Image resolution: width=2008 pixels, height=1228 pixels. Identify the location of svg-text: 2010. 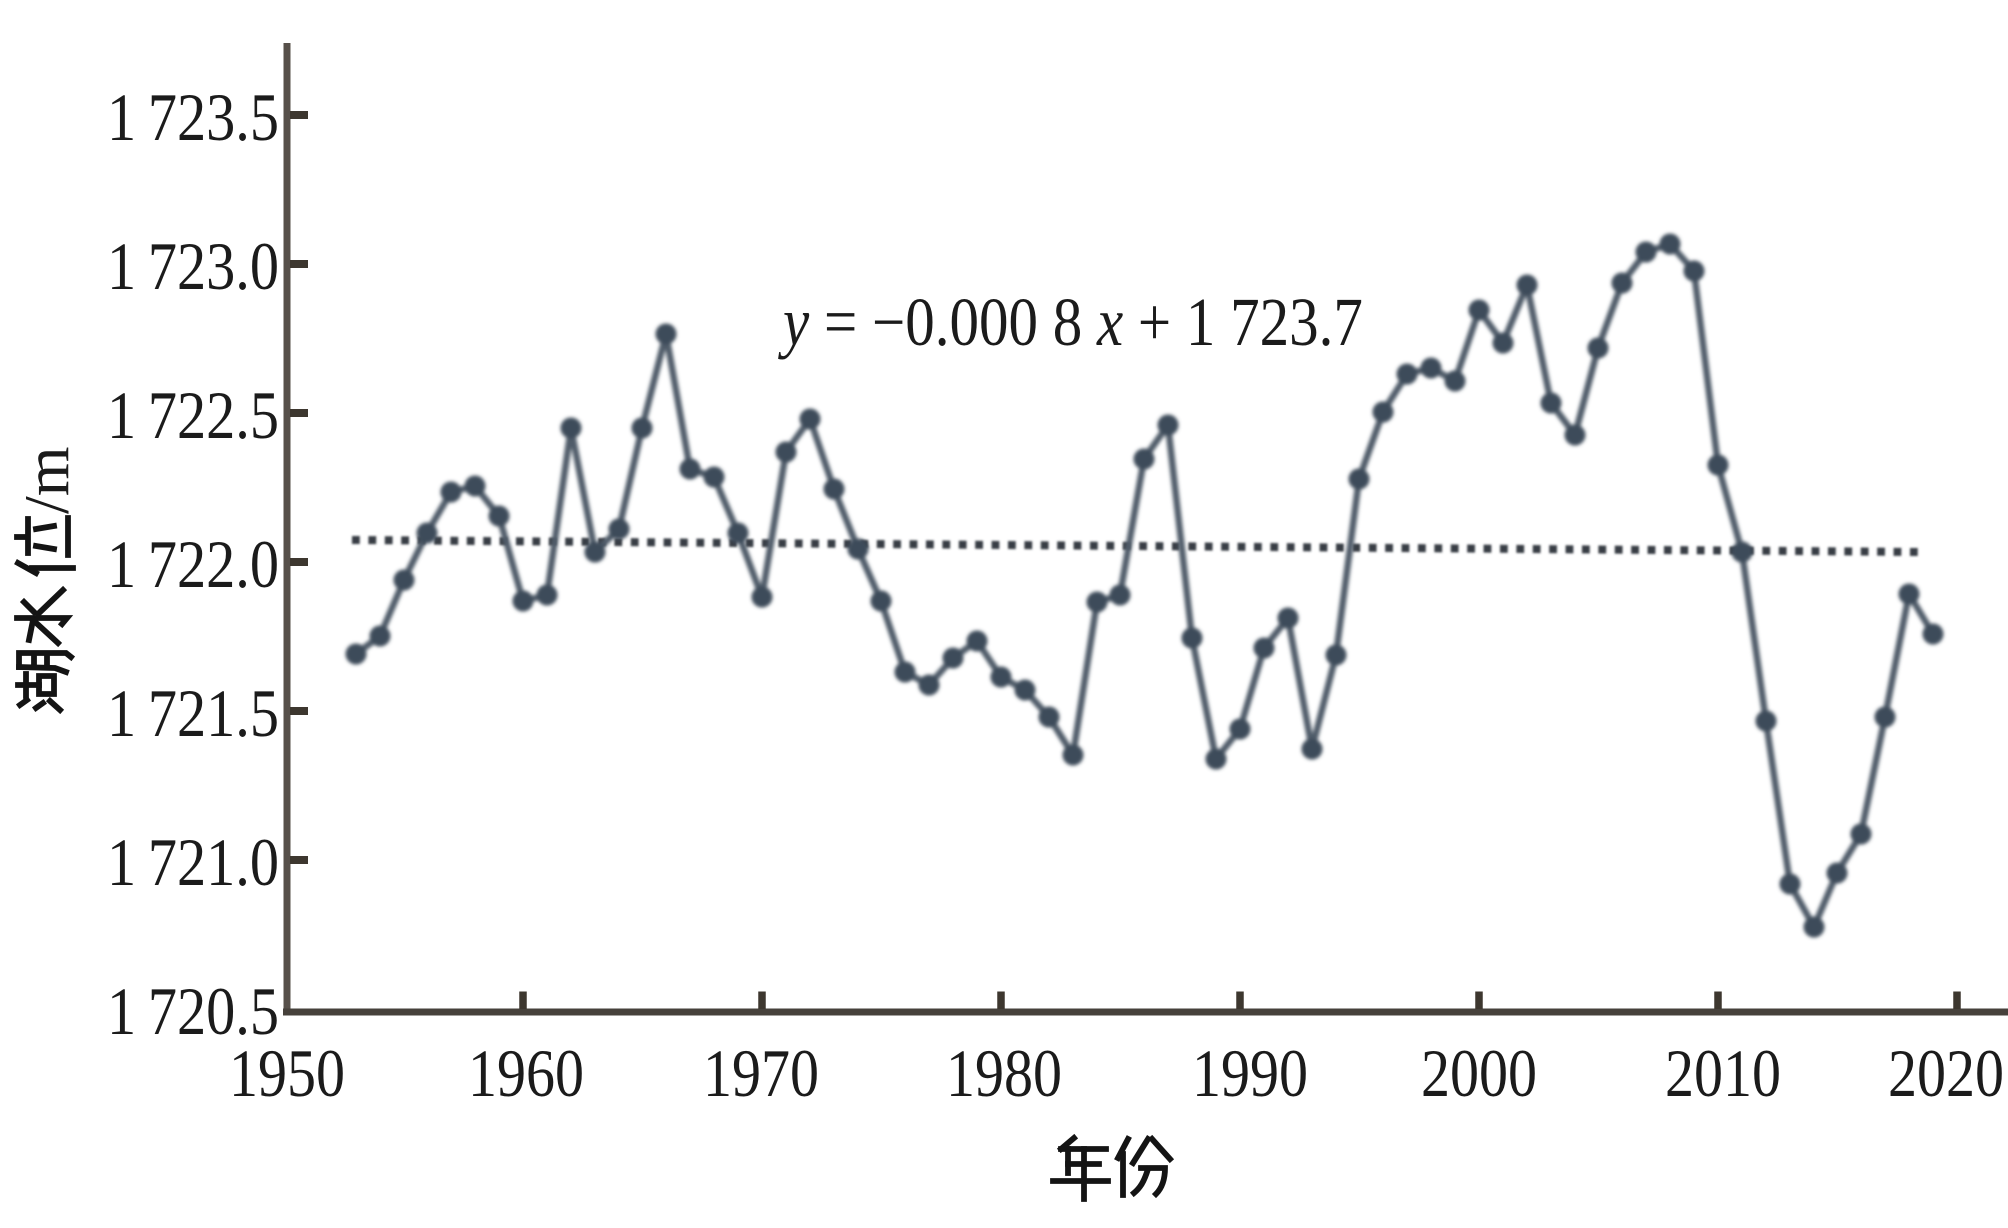
(1723, 1073).